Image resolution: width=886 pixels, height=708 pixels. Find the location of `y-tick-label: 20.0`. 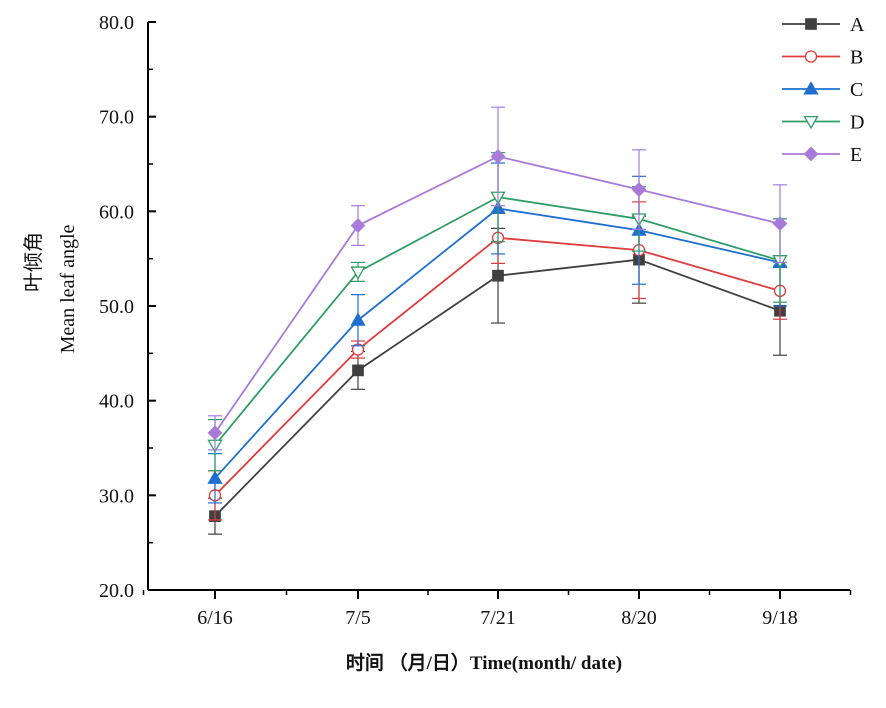

y-tick-label: 20.0 is located at coordinates (116, 591).